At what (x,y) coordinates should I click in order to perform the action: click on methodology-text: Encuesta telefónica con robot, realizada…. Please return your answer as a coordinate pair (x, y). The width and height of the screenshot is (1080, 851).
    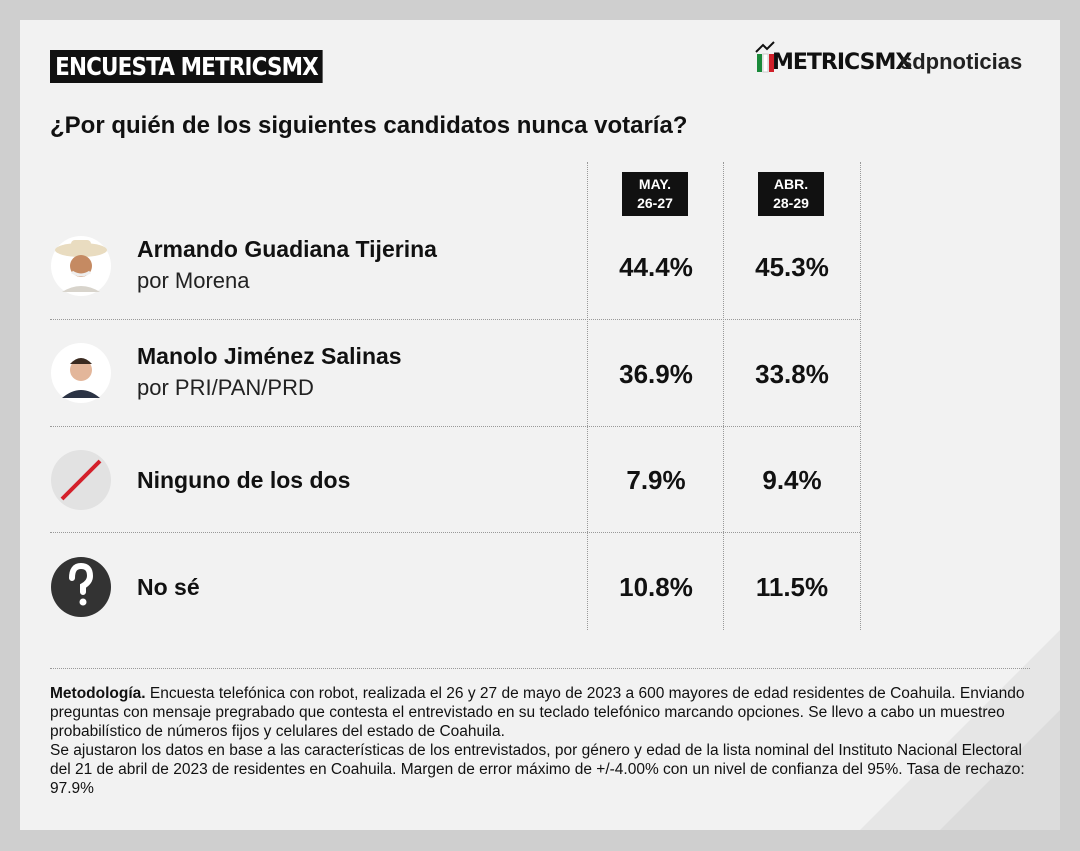
    Looking at the image, I should click on (537, 712).